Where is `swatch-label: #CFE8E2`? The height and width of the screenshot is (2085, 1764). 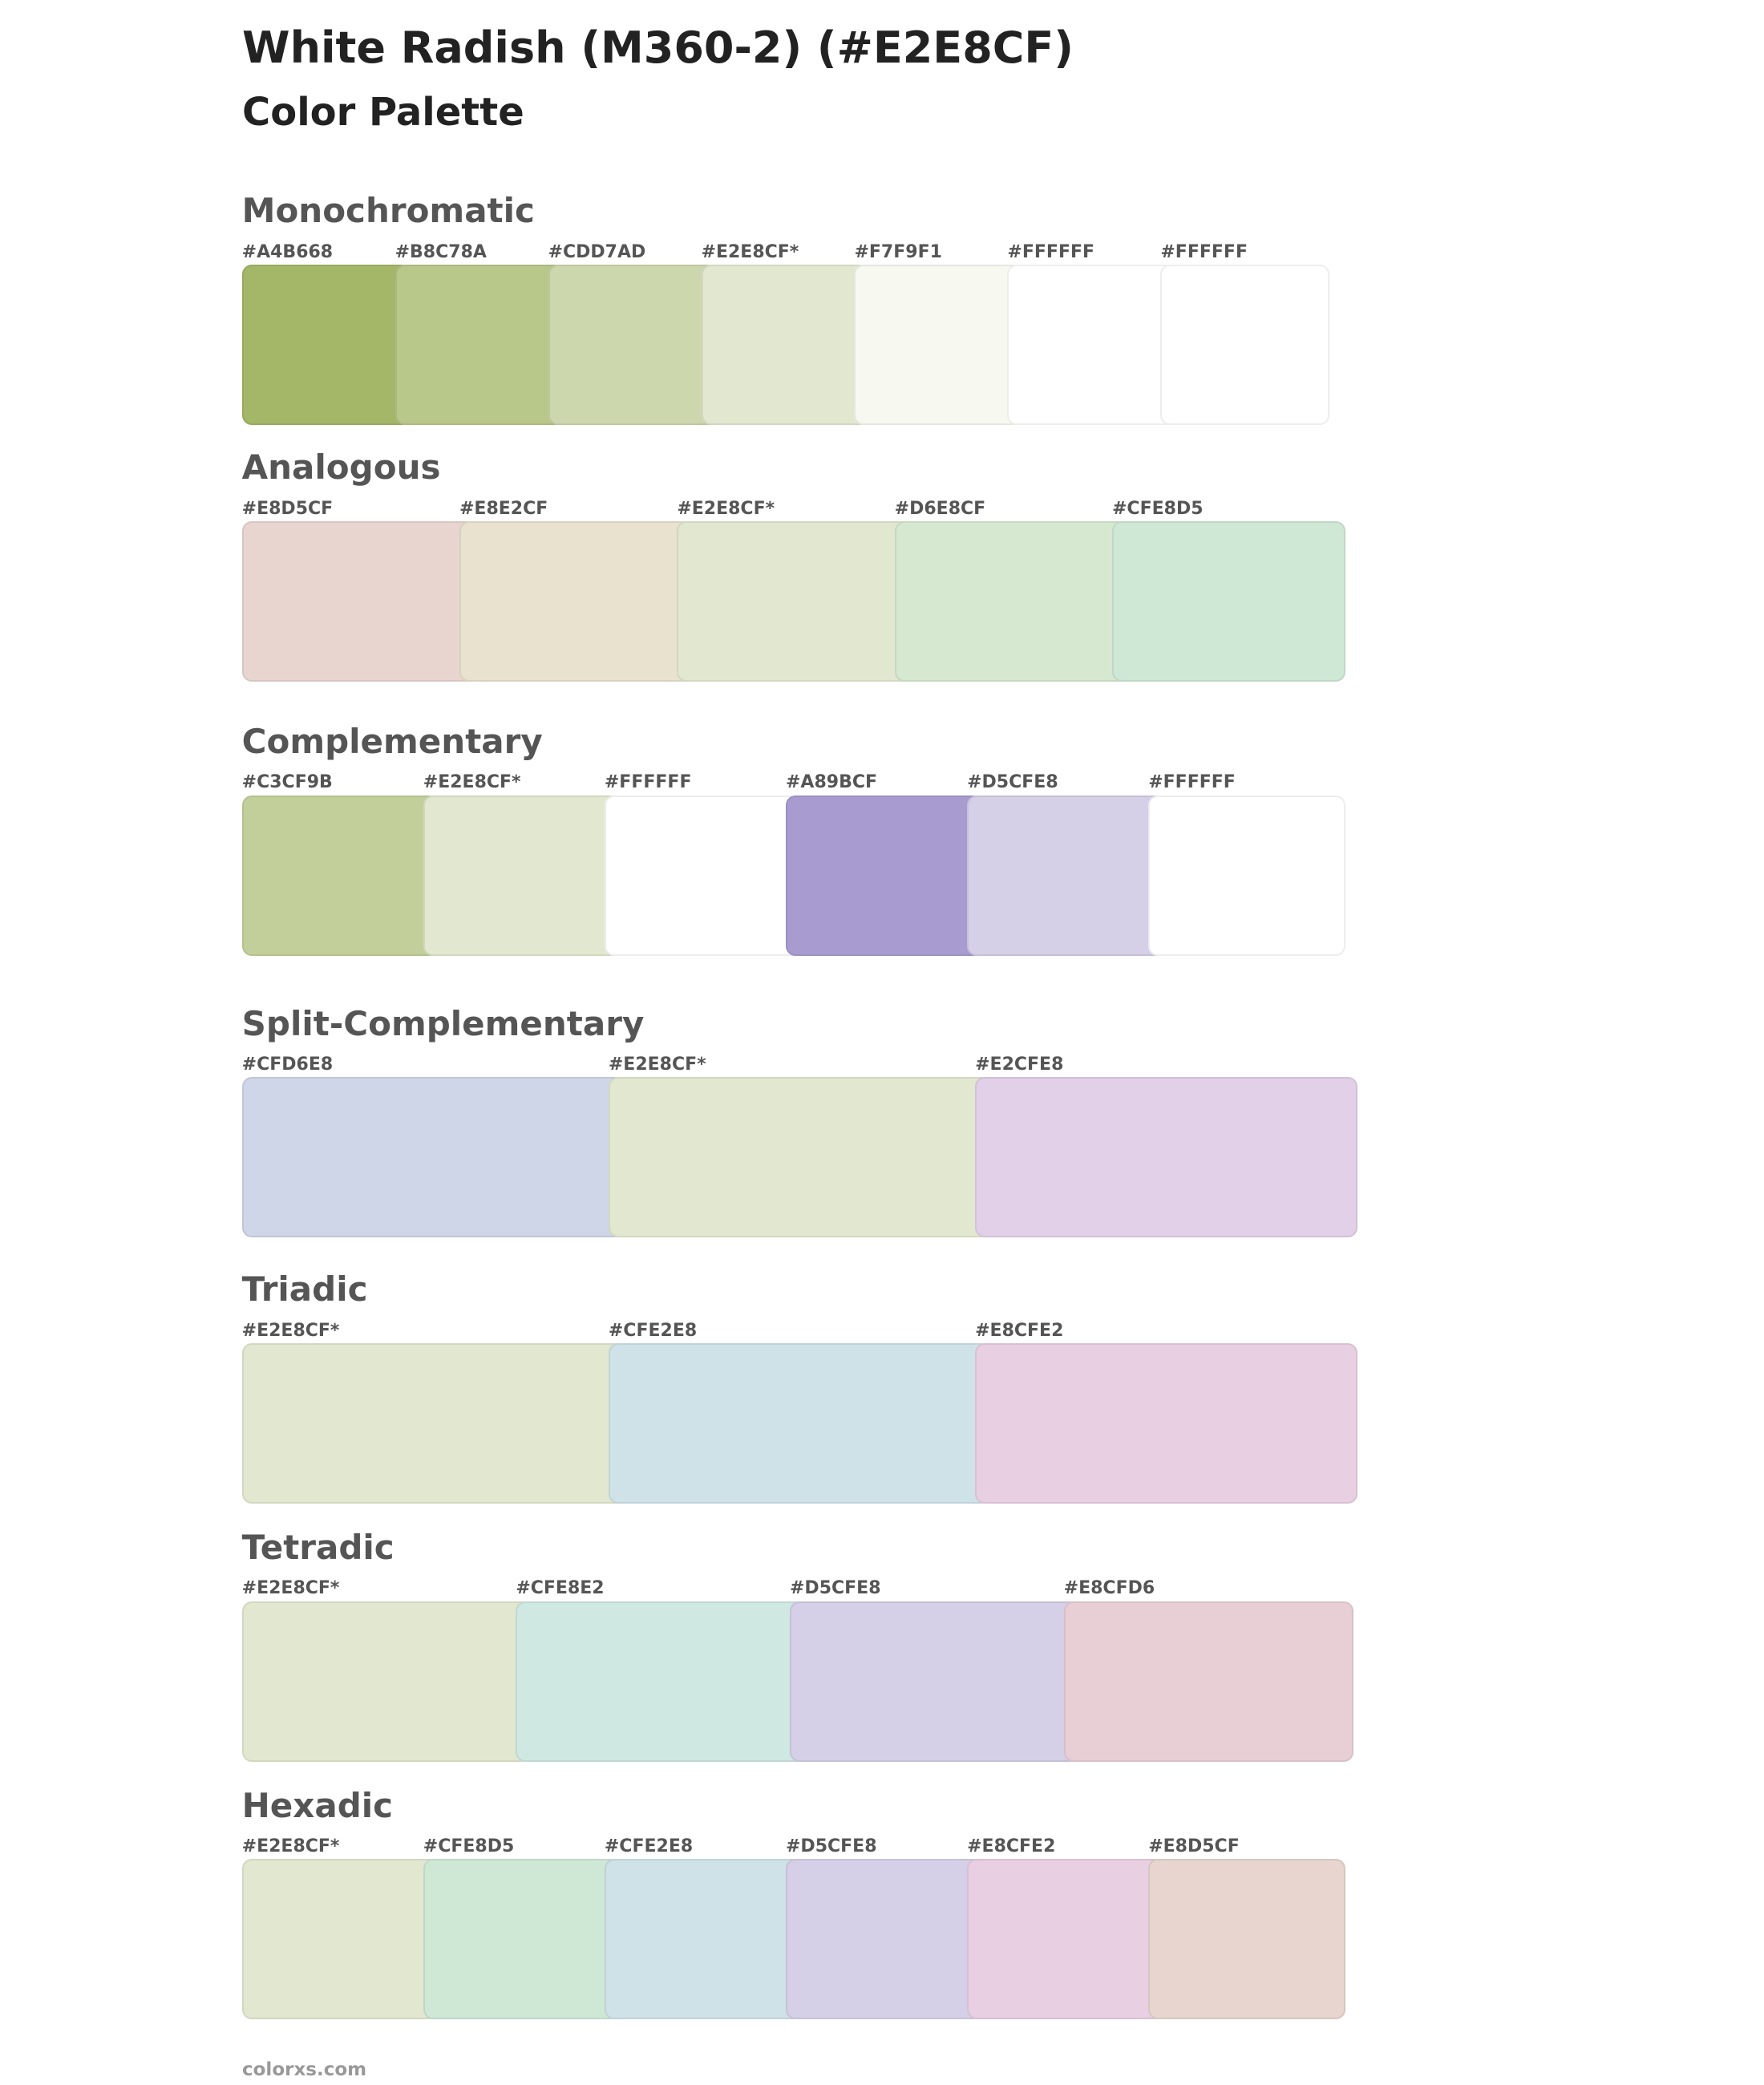
swatch-label: #CFE8E2 is located at coordinates (560, 1588).